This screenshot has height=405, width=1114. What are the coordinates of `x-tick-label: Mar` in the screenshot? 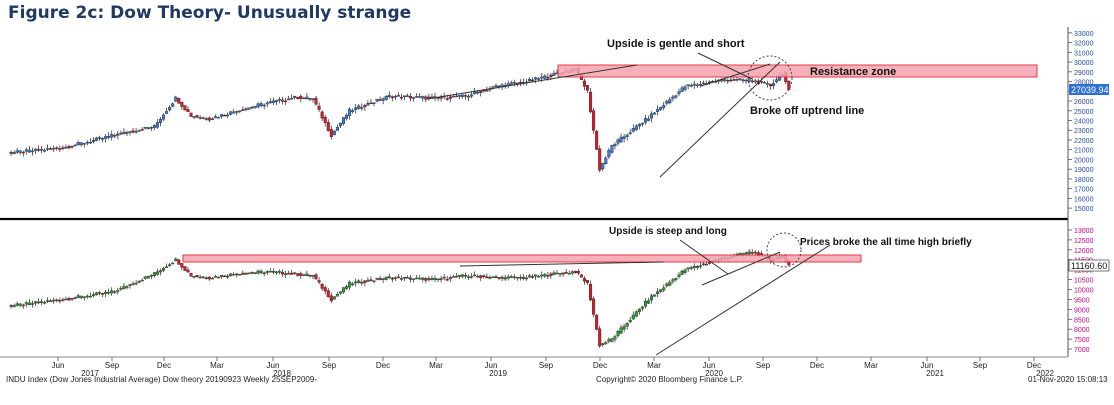 It's located at (436, 365).